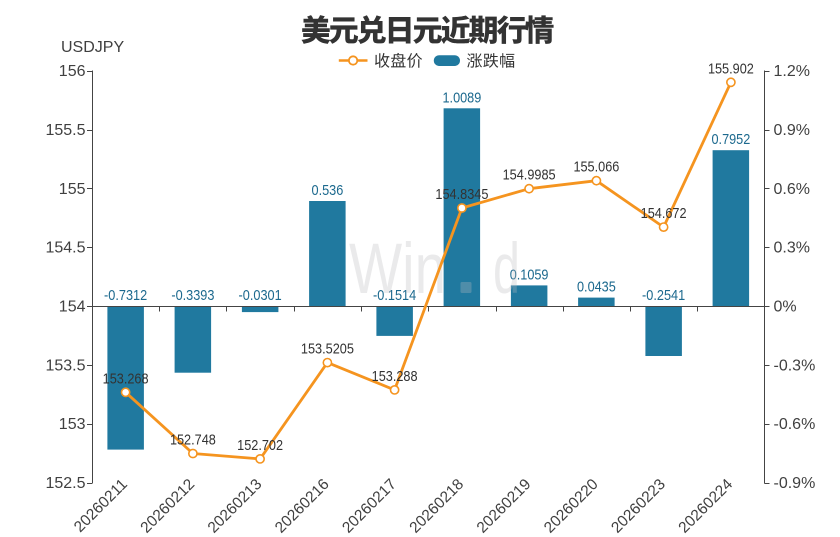 The width and height of the screenshot is (840, 537). I want to click on svg-text: 0.9%, so click(792, 130).